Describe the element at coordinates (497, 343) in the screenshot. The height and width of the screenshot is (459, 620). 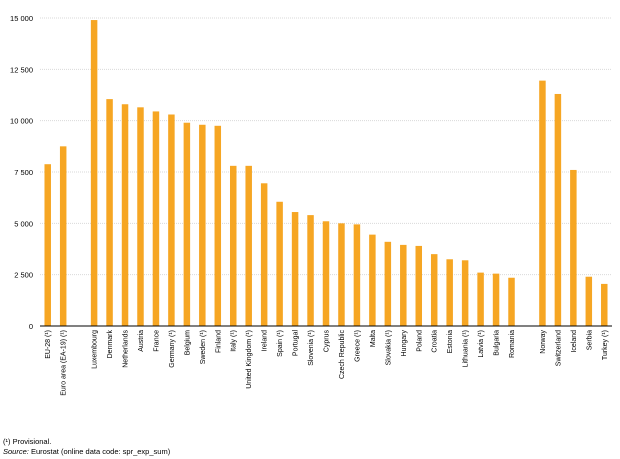
I see `x-tick-label: Bulgaria` at that location.